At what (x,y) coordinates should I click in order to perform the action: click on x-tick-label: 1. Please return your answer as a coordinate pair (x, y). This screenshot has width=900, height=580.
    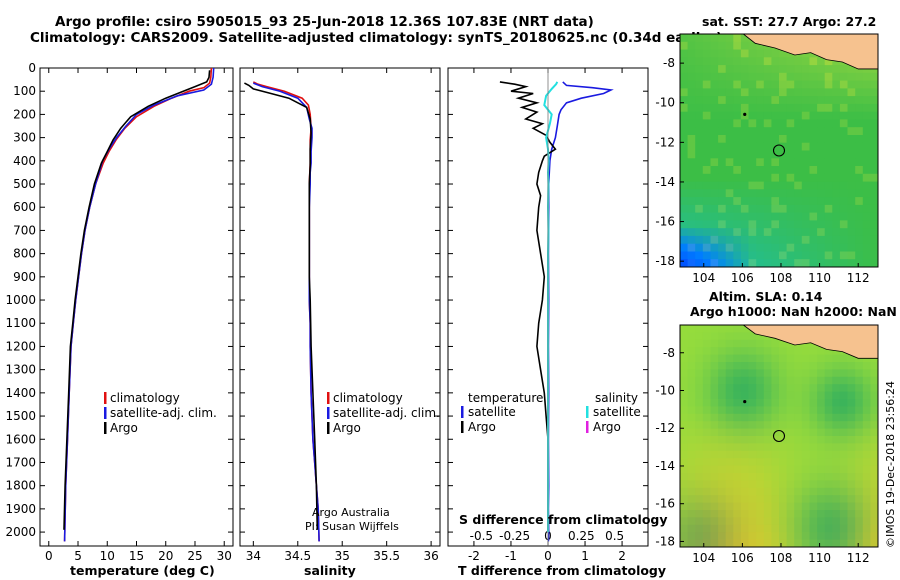
    Looking at the image, I should click on (585, 556).